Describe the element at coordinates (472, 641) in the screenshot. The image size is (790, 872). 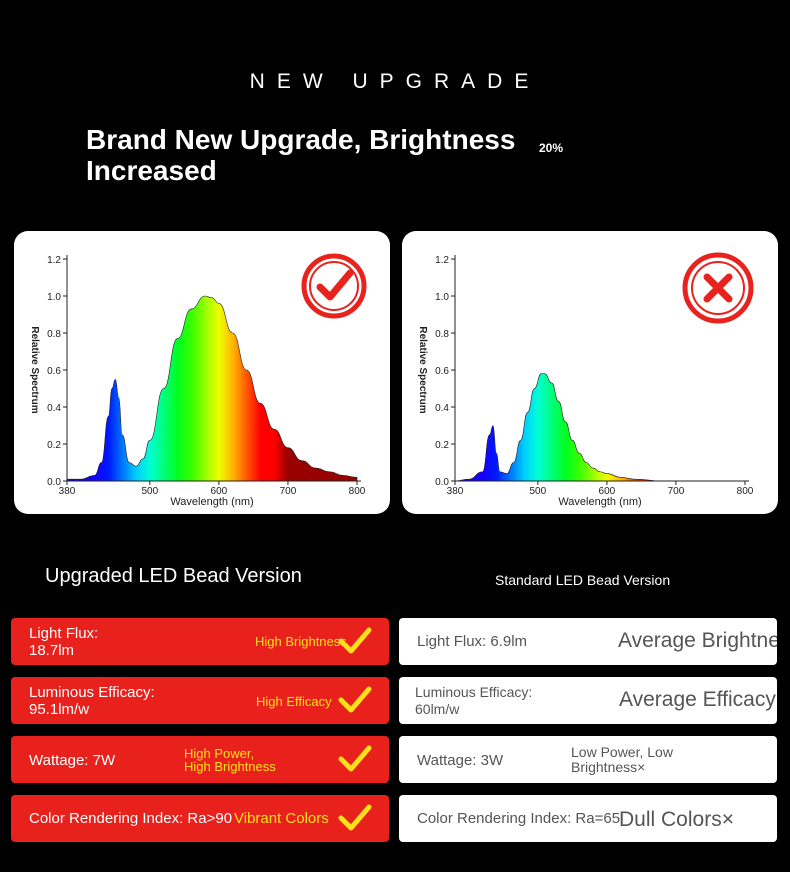
I see `row-text: Light Flux: 6.9lm` at that location.